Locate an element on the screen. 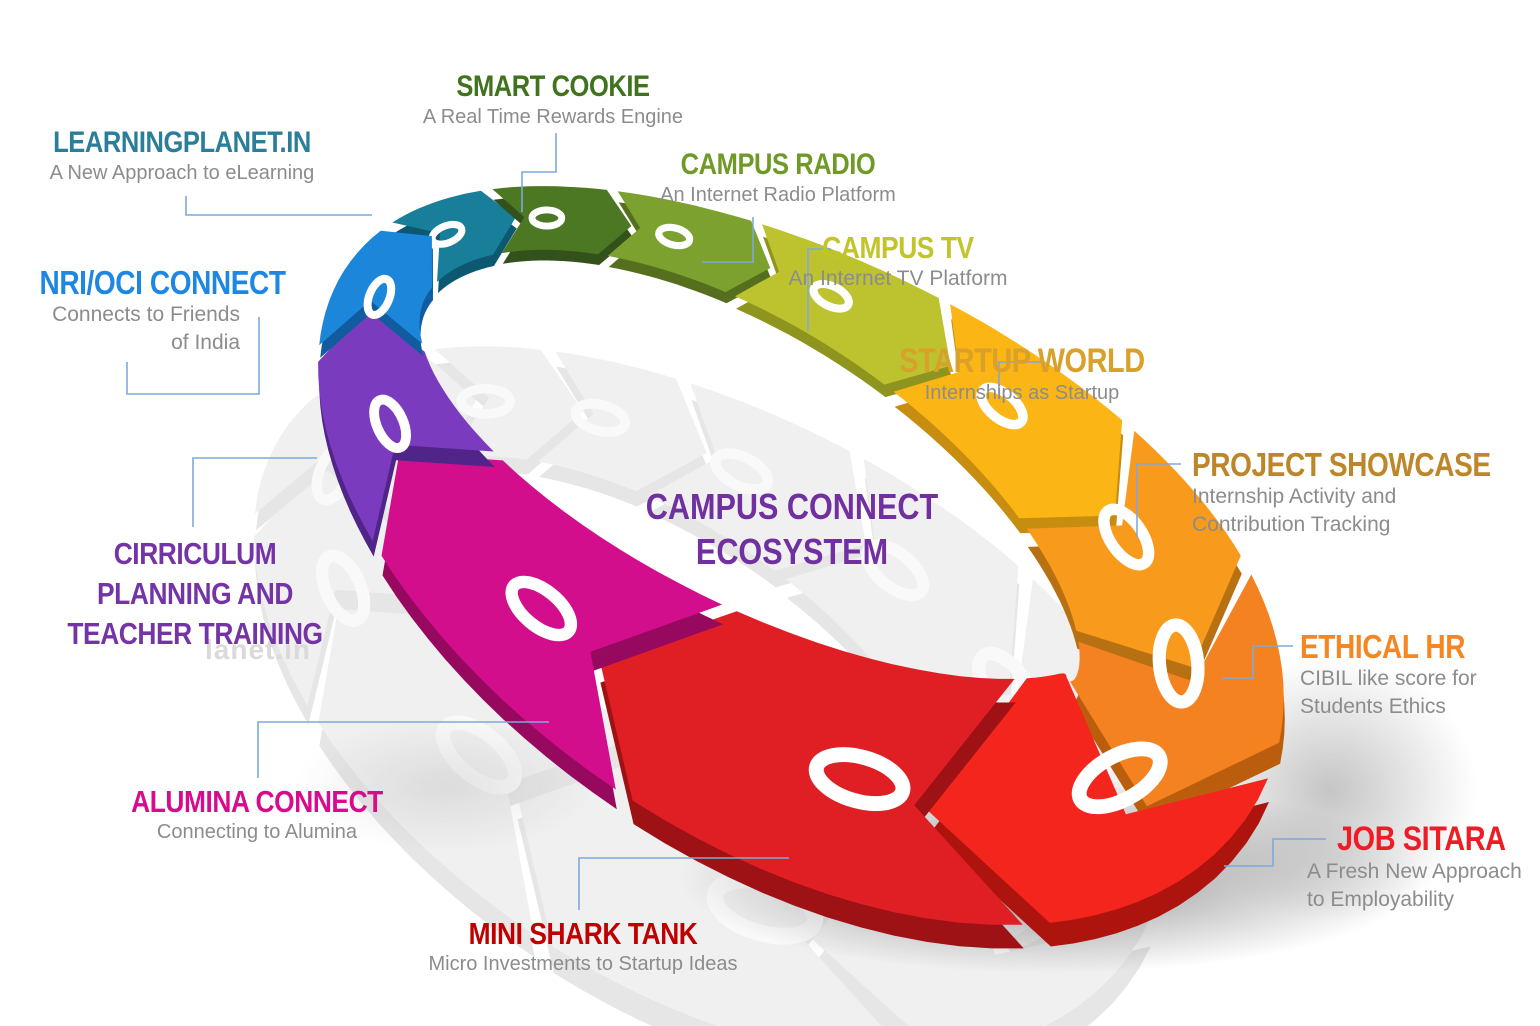  item-title: PROJECT SHOWCASE is located at coordinates (1341, 464).